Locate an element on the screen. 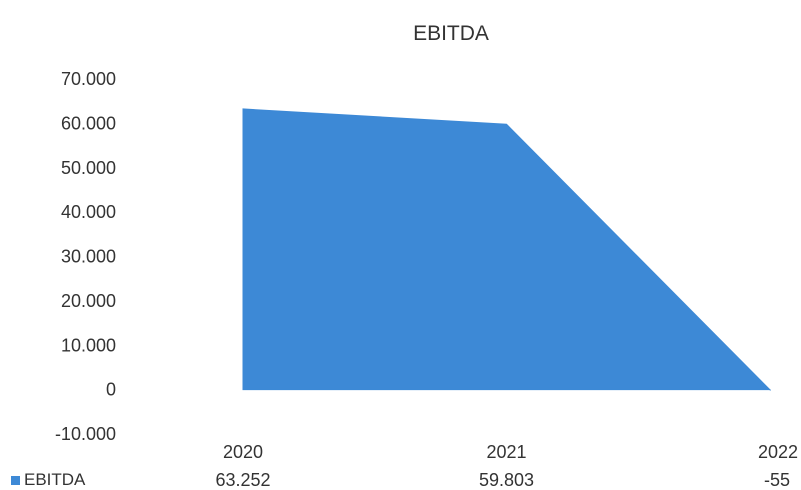  x-category-label: 2022 is located at coordinates (778, 452).